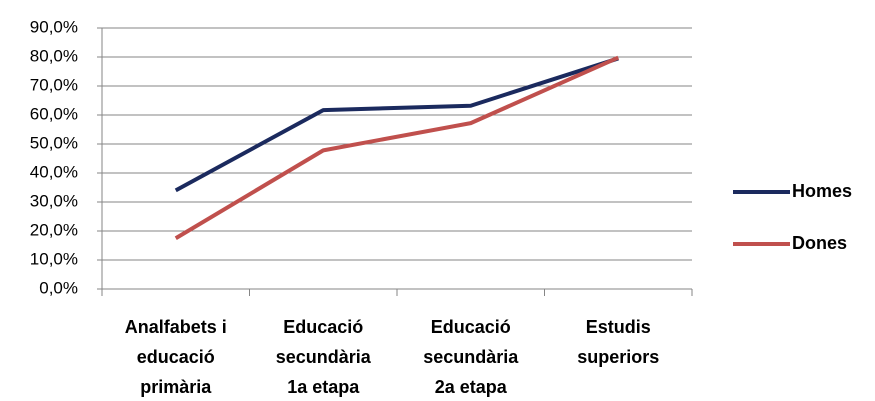 The height and width of the screenshot is (401, 875). I want to click on y-tick-label: 50,0%, so click(54, 142).